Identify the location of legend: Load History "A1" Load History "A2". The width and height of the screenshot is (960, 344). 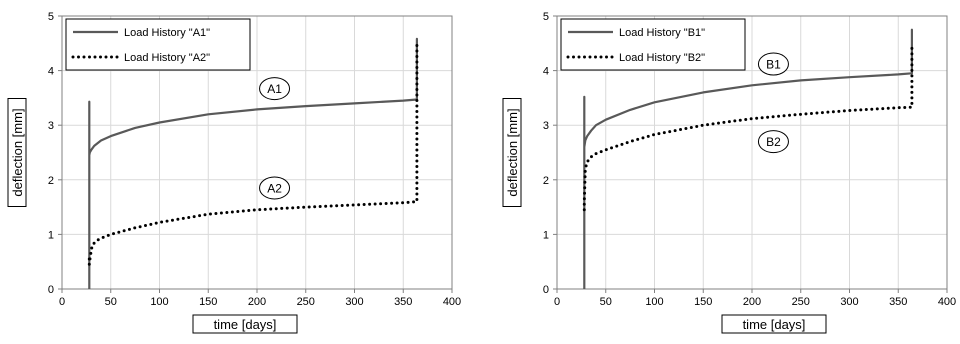
(158, 44).